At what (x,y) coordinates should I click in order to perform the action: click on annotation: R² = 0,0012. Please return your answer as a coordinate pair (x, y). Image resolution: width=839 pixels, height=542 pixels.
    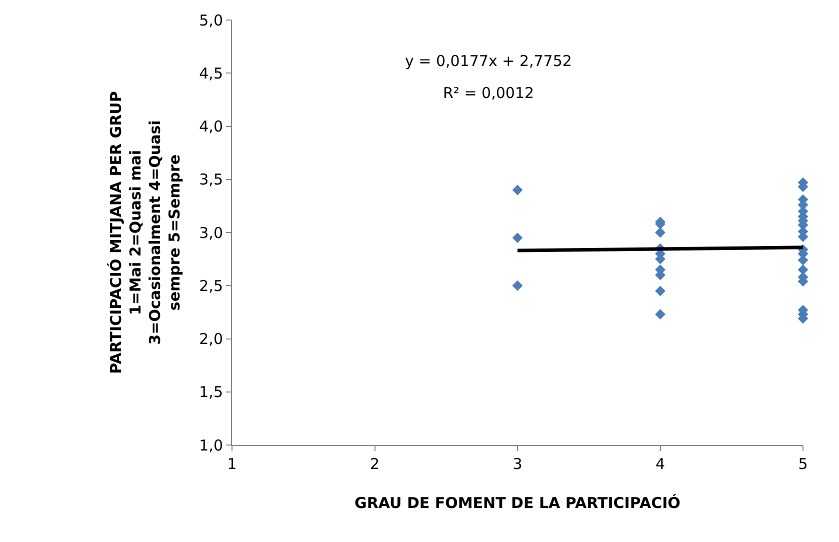
    Looking at the image, I should click on (488, 93).